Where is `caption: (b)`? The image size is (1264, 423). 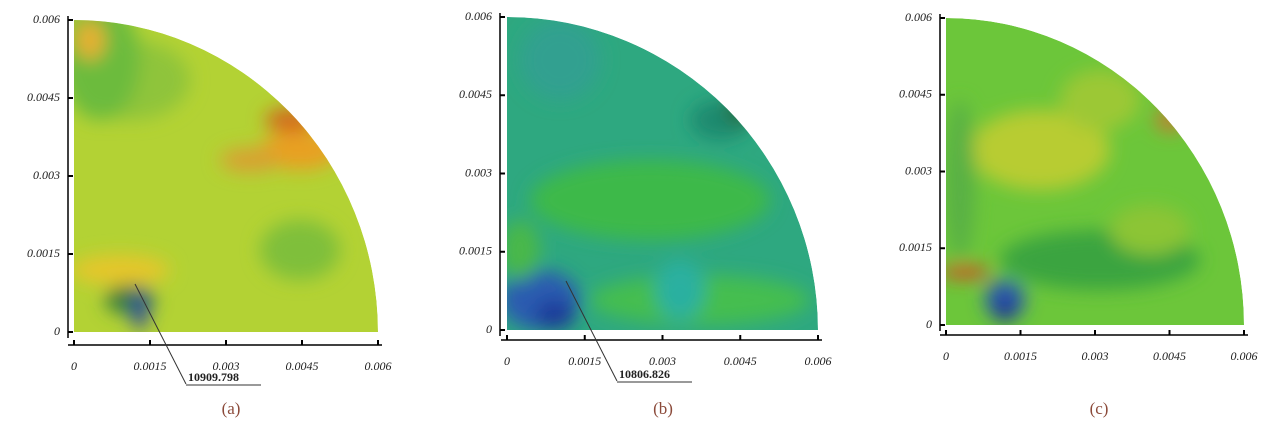
caption: (b) is located at coordinates (663, 408).